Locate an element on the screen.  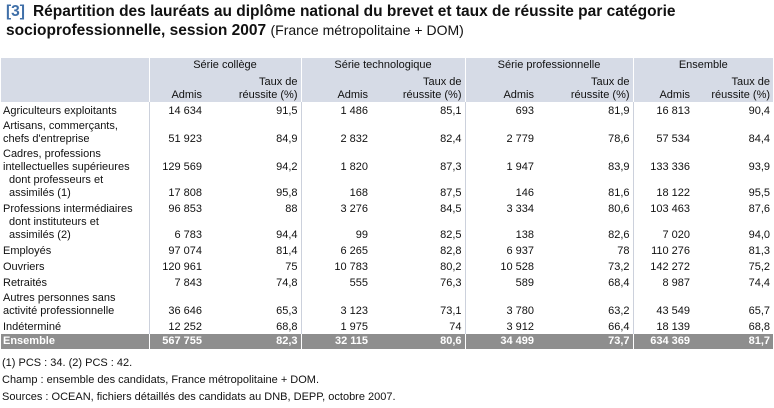
table-cell: 555 is located at coordinates (358, 283).